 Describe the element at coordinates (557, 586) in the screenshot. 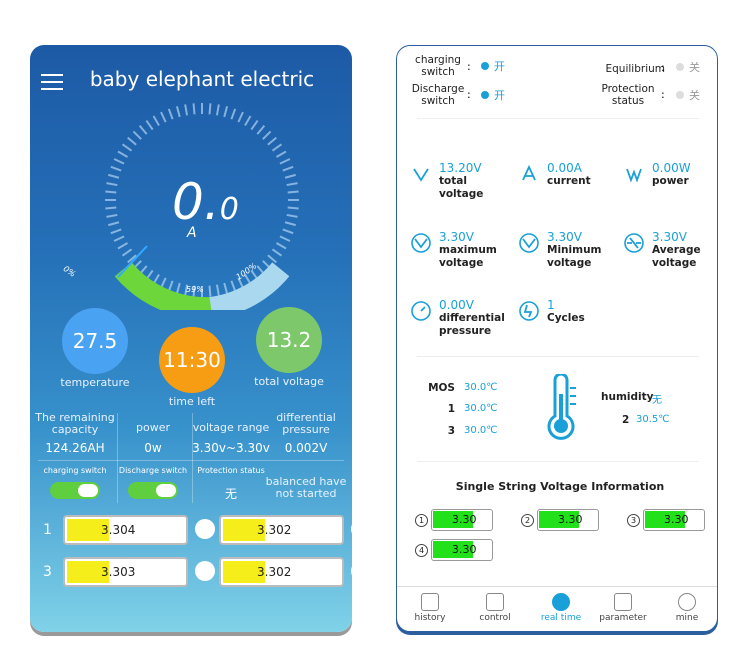

I see `divider` at that location.